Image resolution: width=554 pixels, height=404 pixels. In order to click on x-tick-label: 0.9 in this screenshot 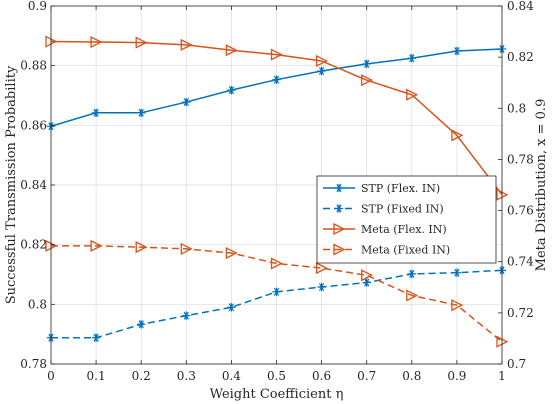, I will do `click(456, 376)`.